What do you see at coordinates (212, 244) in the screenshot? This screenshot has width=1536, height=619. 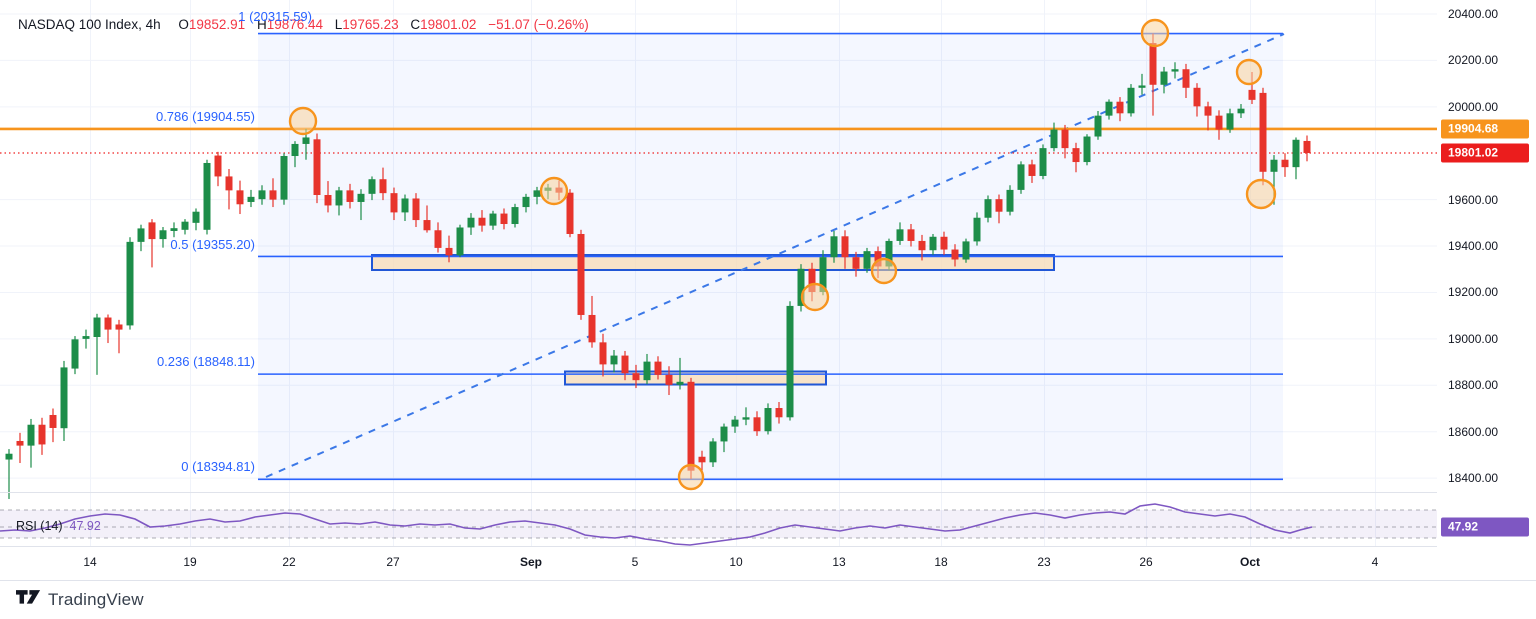 I see `fib-level-label: 0.5 (19355.20)` at bounding box center [212, 244].